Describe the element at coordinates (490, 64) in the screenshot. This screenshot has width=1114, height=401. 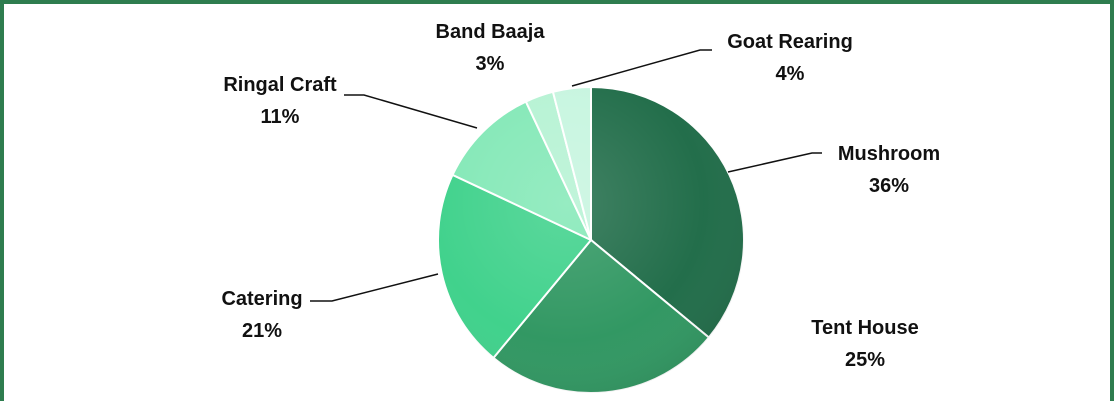
I see `slice-percent-band-baaja: 3%` at that location.